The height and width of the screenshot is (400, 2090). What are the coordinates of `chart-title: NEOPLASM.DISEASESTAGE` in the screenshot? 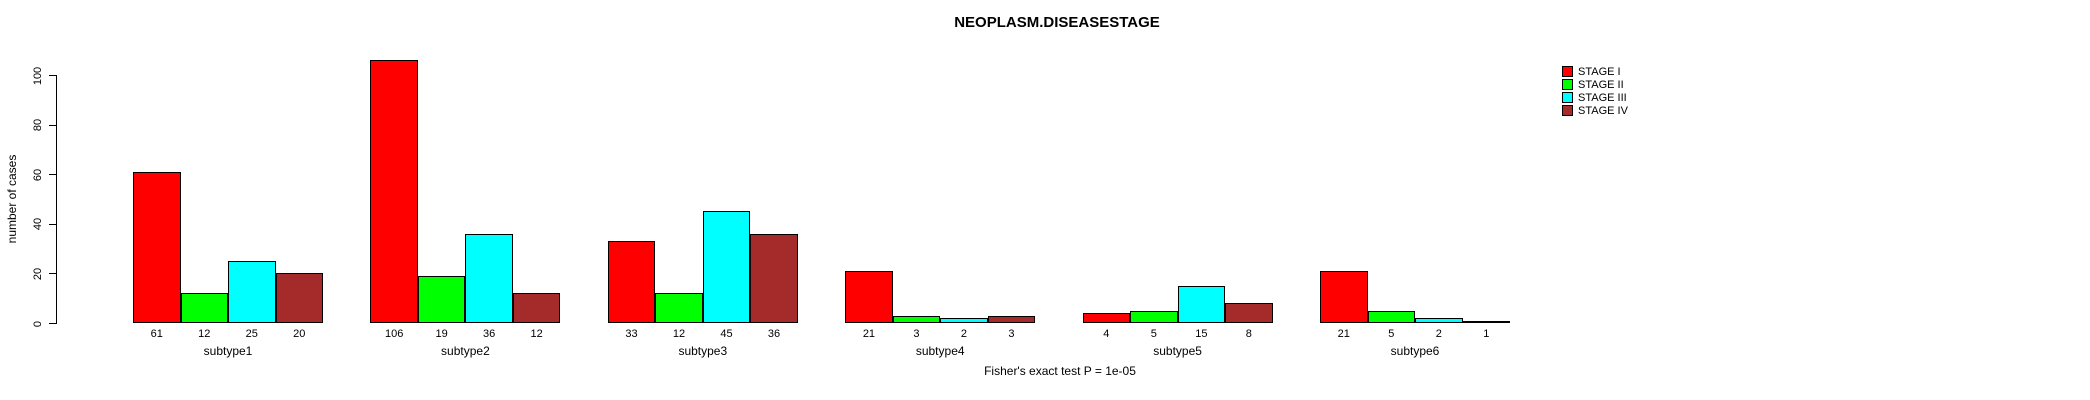 It's located at (1057, 22).